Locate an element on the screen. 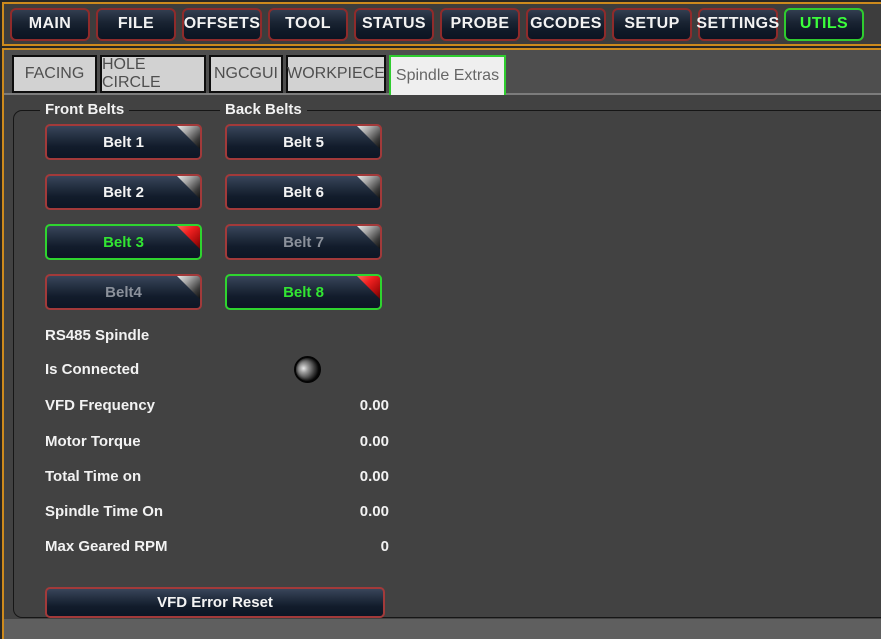 The height and width of the screenshot is (639, 881). nav-button-tool: TOOL is located at coordinates (308, 24).